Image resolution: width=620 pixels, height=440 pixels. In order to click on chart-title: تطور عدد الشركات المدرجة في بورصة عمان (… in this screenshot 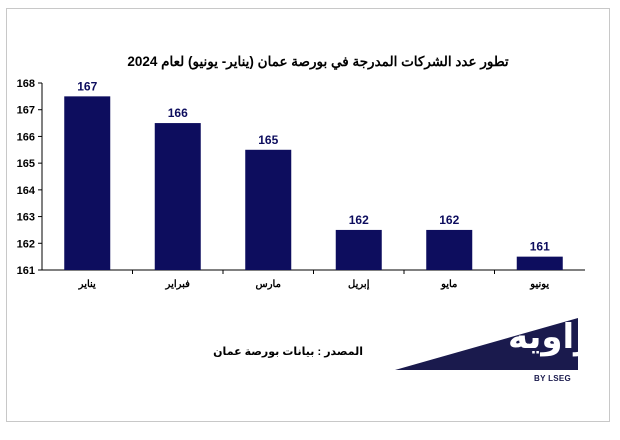, I will do `click(318, 62)`.